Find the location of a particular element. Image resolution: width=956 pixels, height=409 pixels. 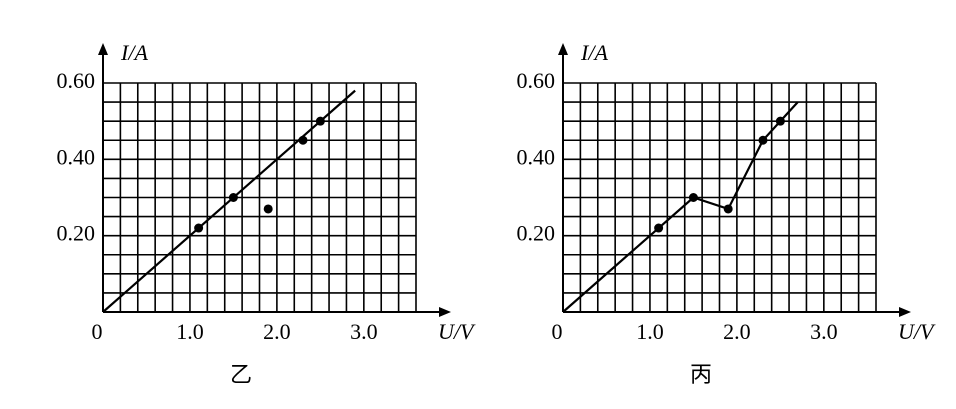

chart-caption: 乙 is located at coordinates (241, 374).